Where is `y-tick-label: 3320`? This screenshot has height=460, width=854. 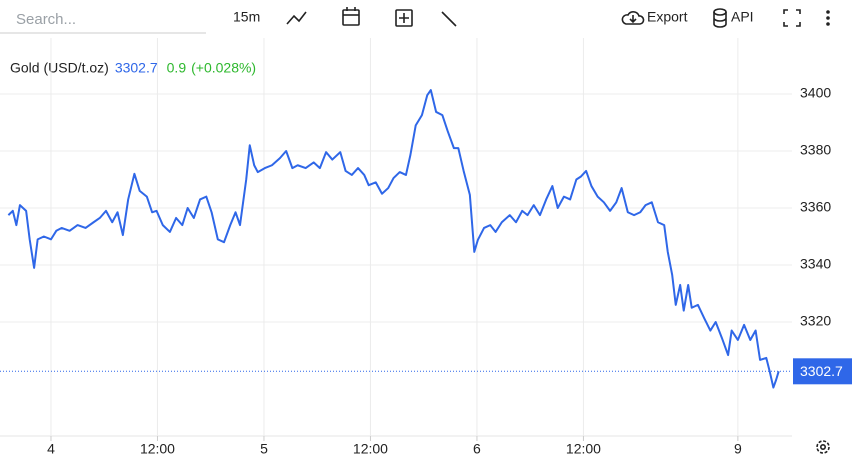
y-tick-label: 3320 is located at coordinates (815, 321).